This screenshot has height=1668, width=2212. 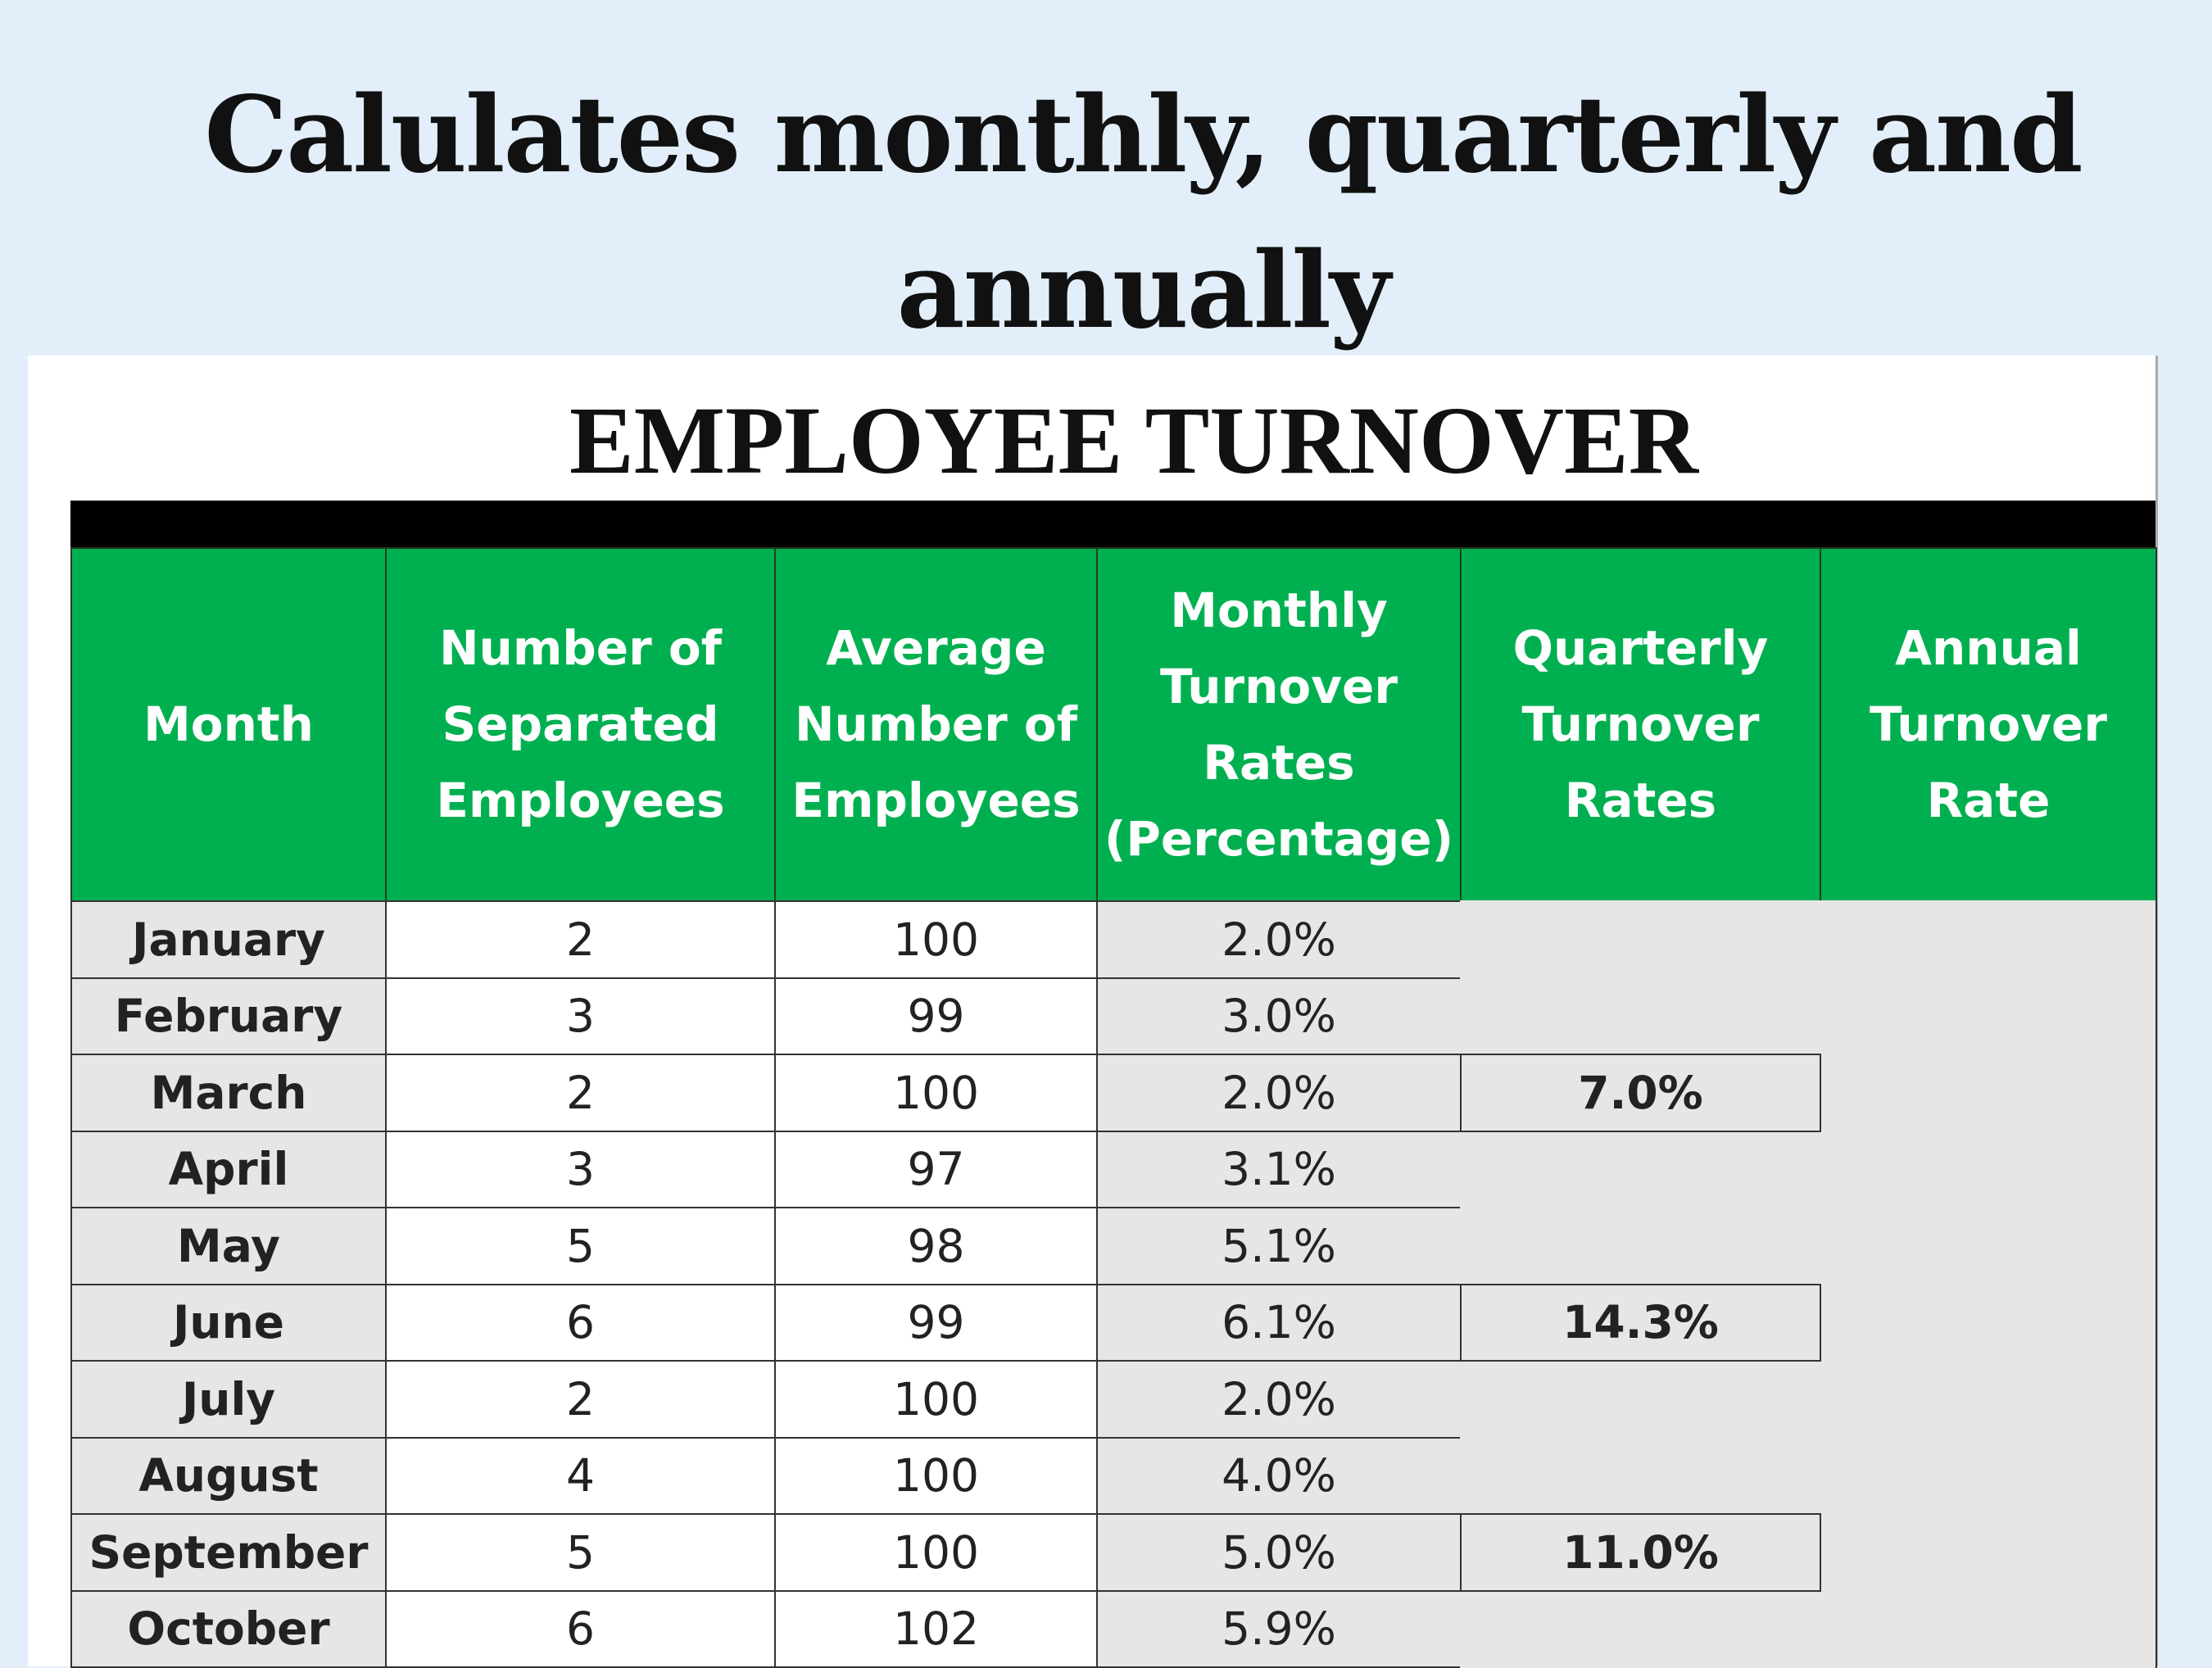 I want to click on month-cell: January, so click(x=228, y=939).